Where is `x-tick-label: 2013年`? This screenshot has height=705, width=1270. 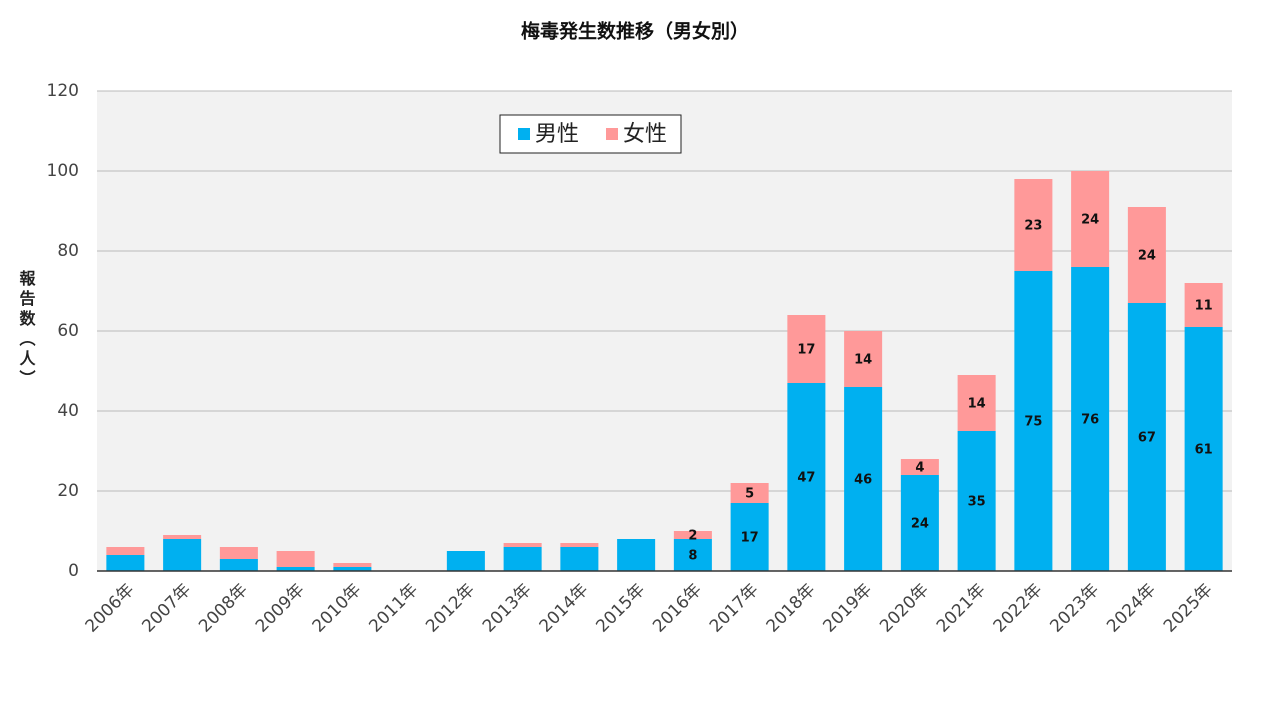
x-tick-label: 2013年 is located at coordinates (507, 608).